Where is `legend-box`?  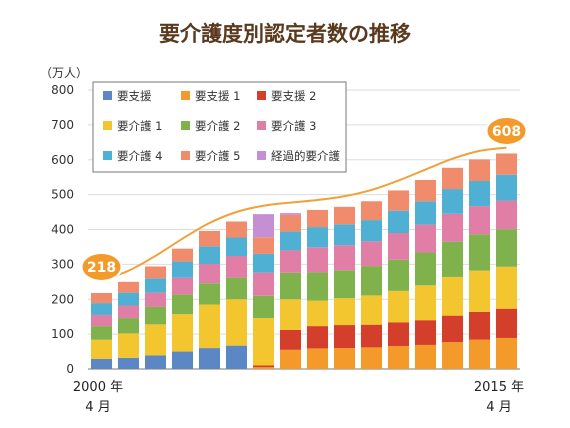
legend-box is located at coordinates (219, 127).